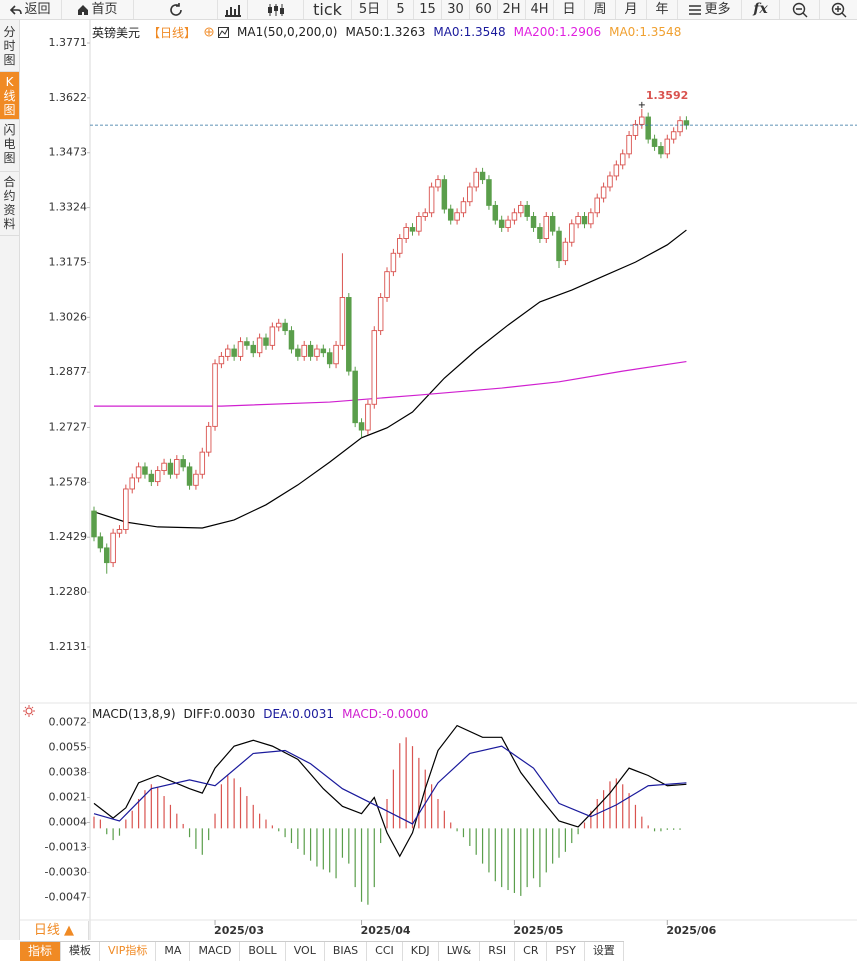 The image size is (857, 961). What do you see at coordinates (328, 9) in the screenshot?
I see `period-button: tick` at bounding box center [328, 9].